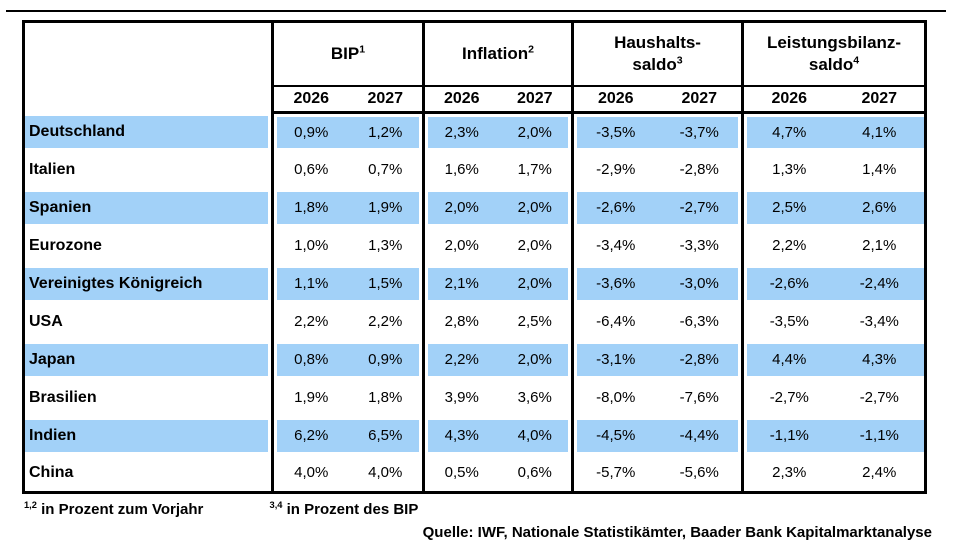 This screenshot has width=956, height=547. I want to click on country-cell: Italien, so click(52, 169).